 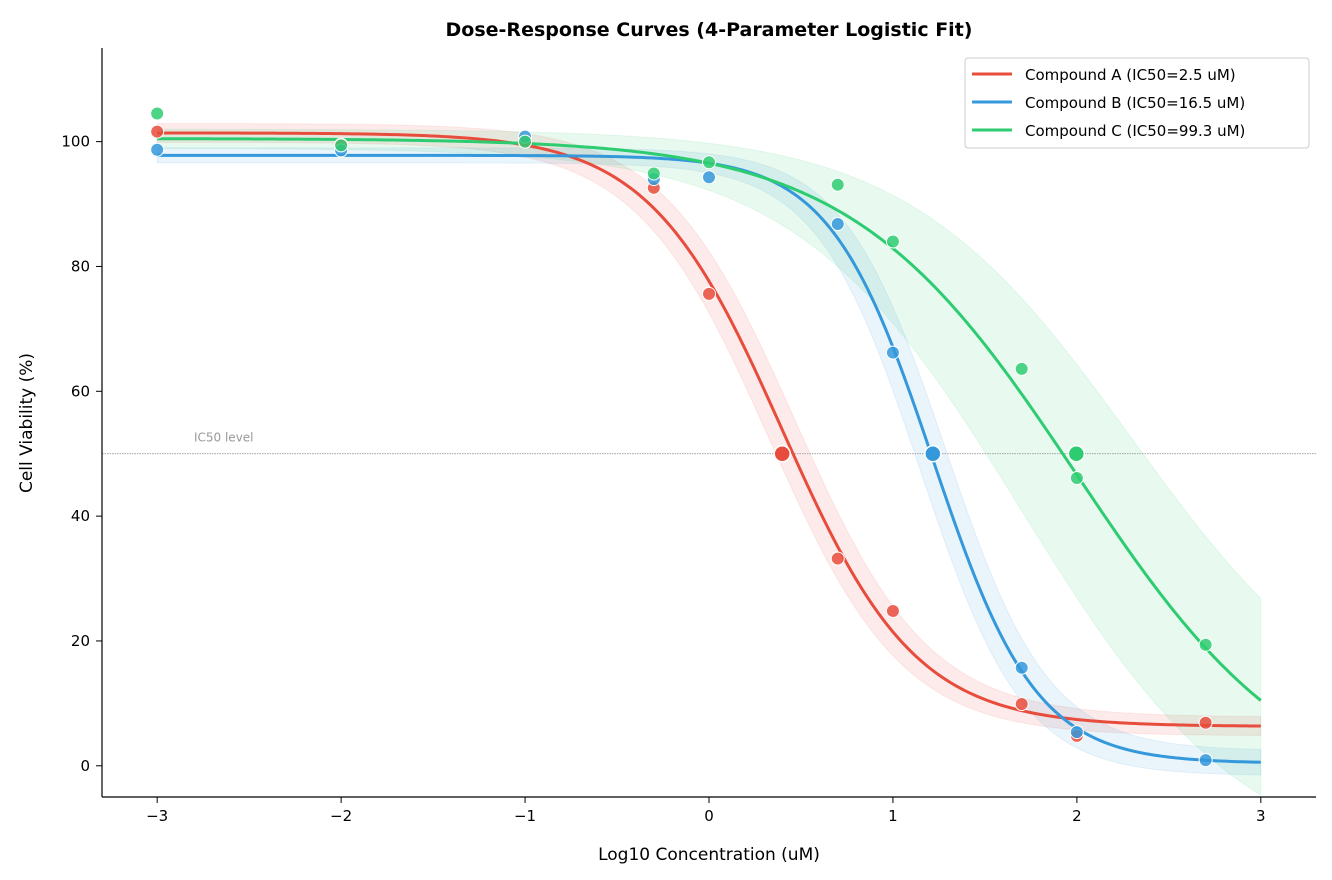 I want to click on x-tick-label: −2, so click(x=341, y=816).